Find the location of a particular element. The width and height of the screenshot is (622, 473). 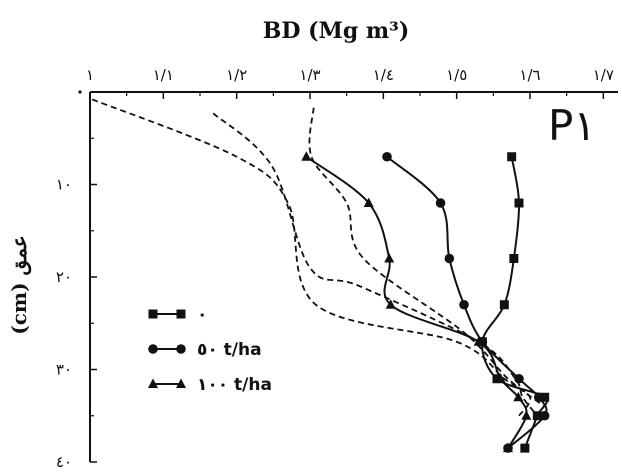

x-tick-label: ١/٢ is located at coordinates (236, 75).